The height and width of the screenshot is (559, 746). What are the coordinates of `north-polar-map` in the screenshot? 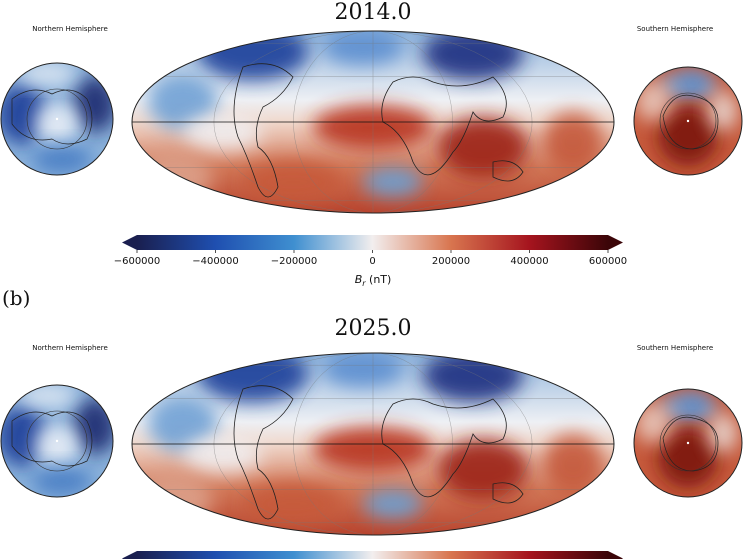 It's located at (57, 119).